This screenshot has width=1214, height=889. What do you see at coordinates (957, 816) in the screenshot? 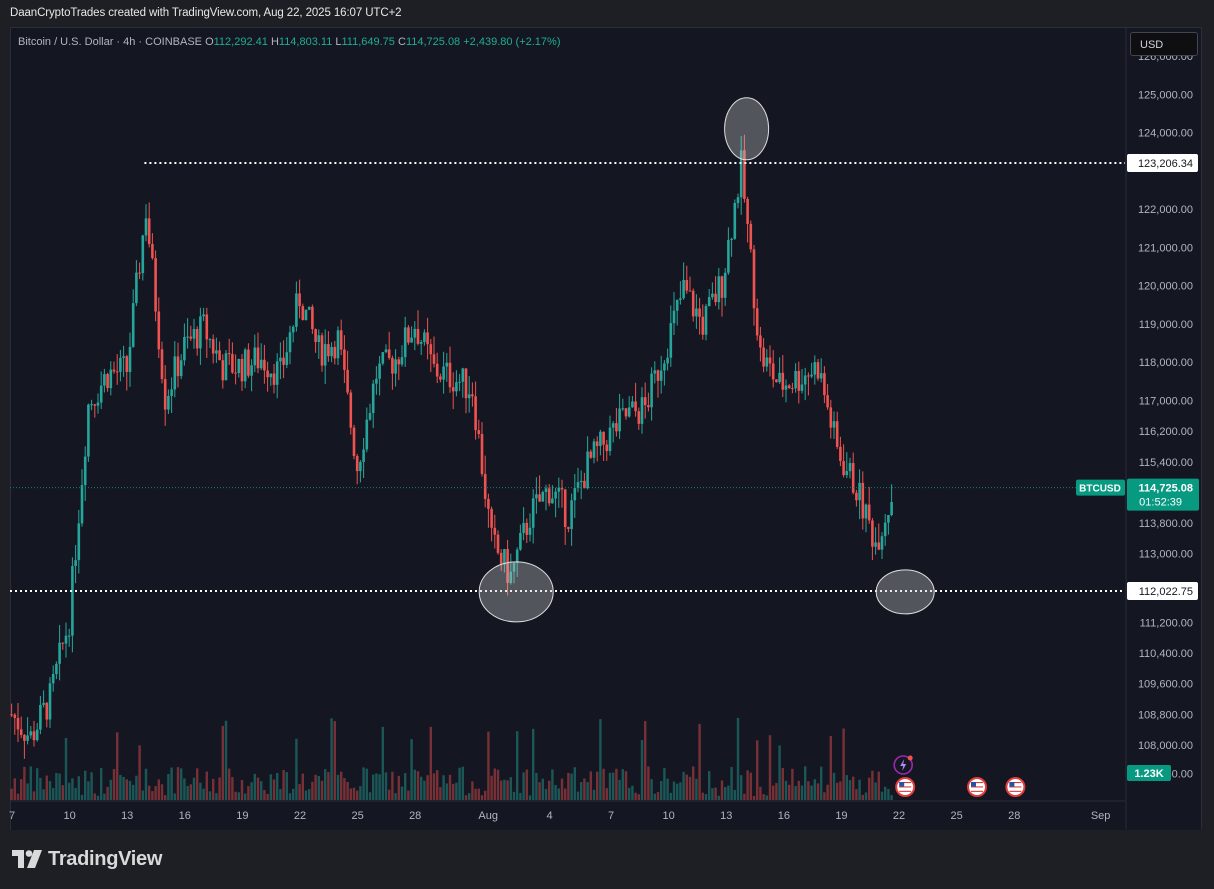
I see `x-tick-label: 25` at bounding box center [957, 816].